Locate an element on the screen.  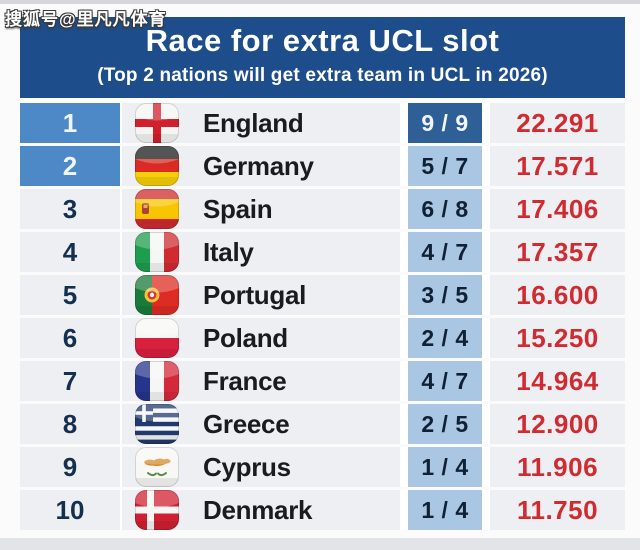
page-title: Race for extra UCL slot is located at coordinates (322, 40).